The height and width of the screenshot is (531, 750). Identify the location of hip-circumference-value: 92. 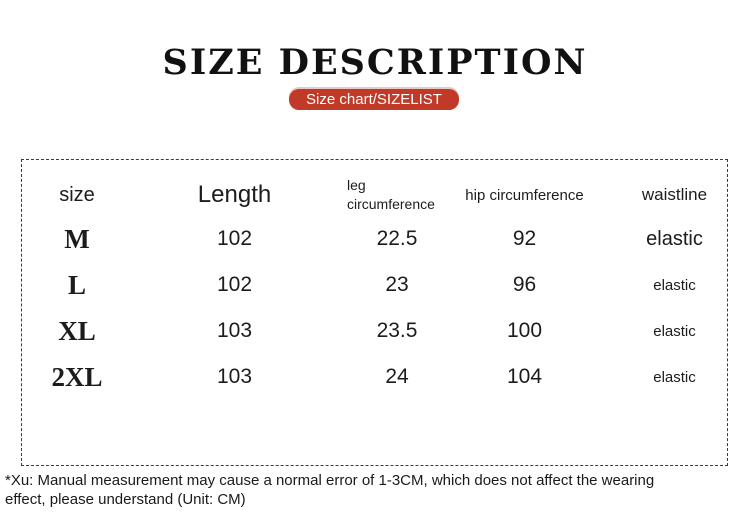
(524, 238).